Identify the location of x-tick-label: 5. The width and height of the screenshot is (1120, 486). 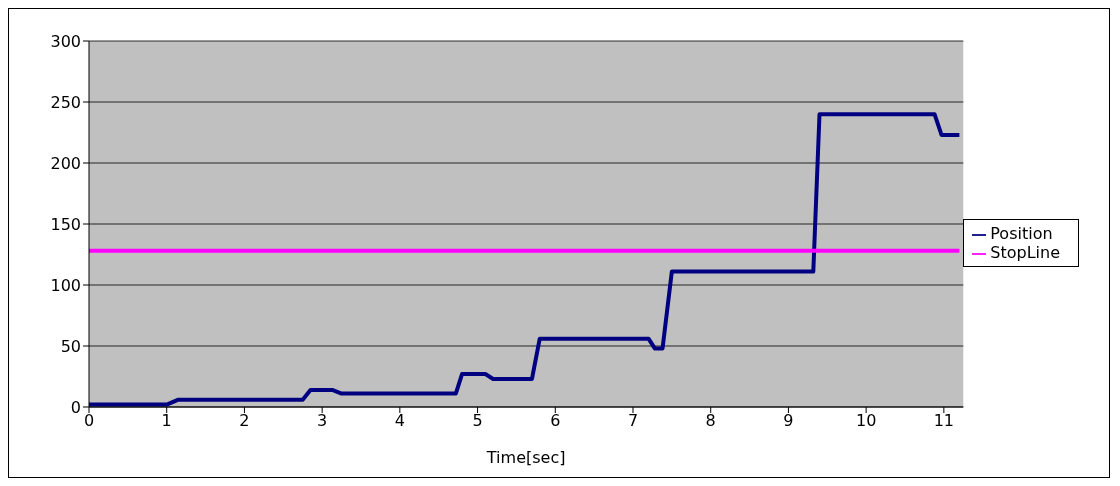
(477, 421).